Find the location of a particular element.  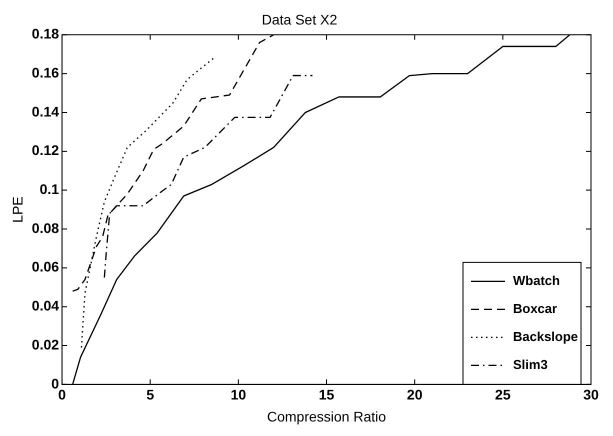

legend-label: Slim3 is located at coordinates (530, 364).